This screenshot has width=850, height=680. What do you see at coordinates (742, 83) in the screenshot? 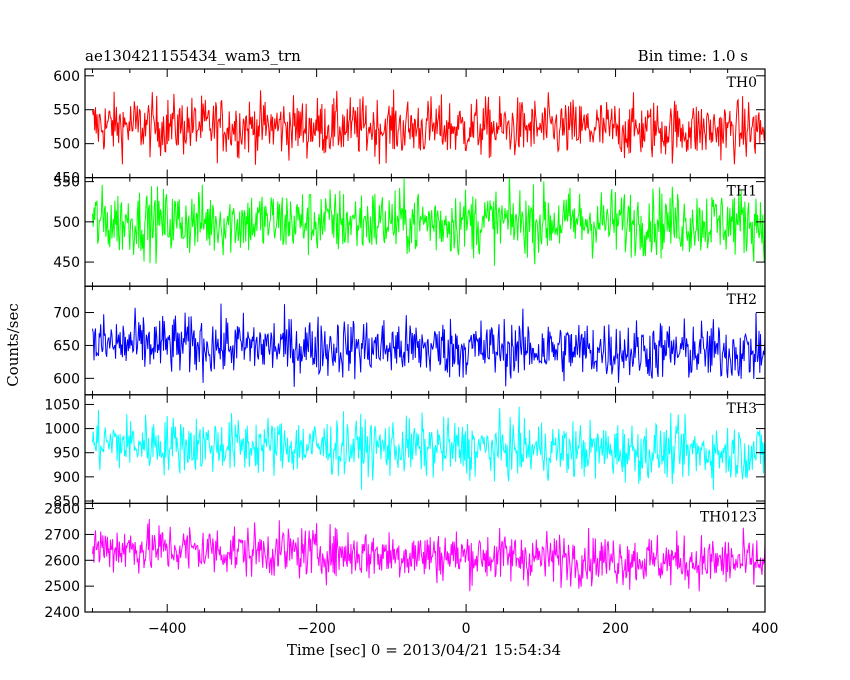
I see `panel-label-th0: TH0` at bounding box center [742, 83].